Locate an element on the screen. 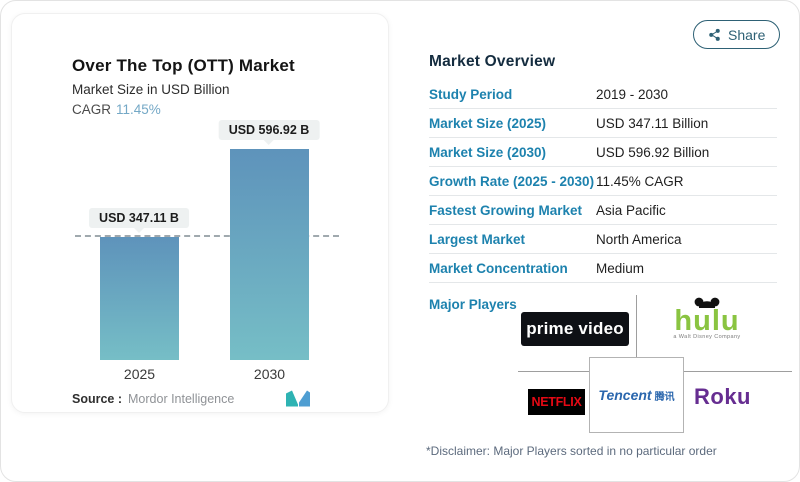 The width and height of the screenshot is (800, 482). cagr-label: CAGR is located at coordinates (92, 109).